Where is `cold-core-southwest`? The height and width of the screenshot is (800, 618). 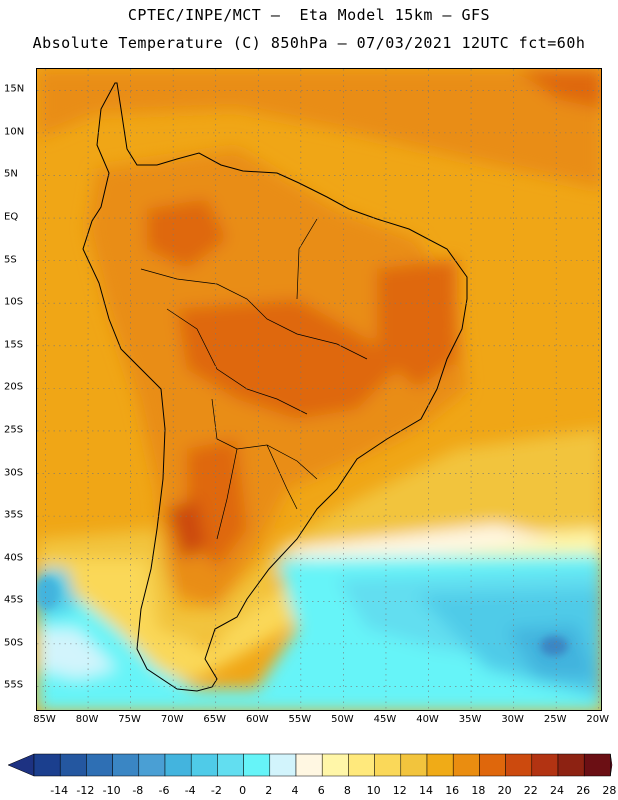
cold-core-southwest is located at coordinates (48, 593).